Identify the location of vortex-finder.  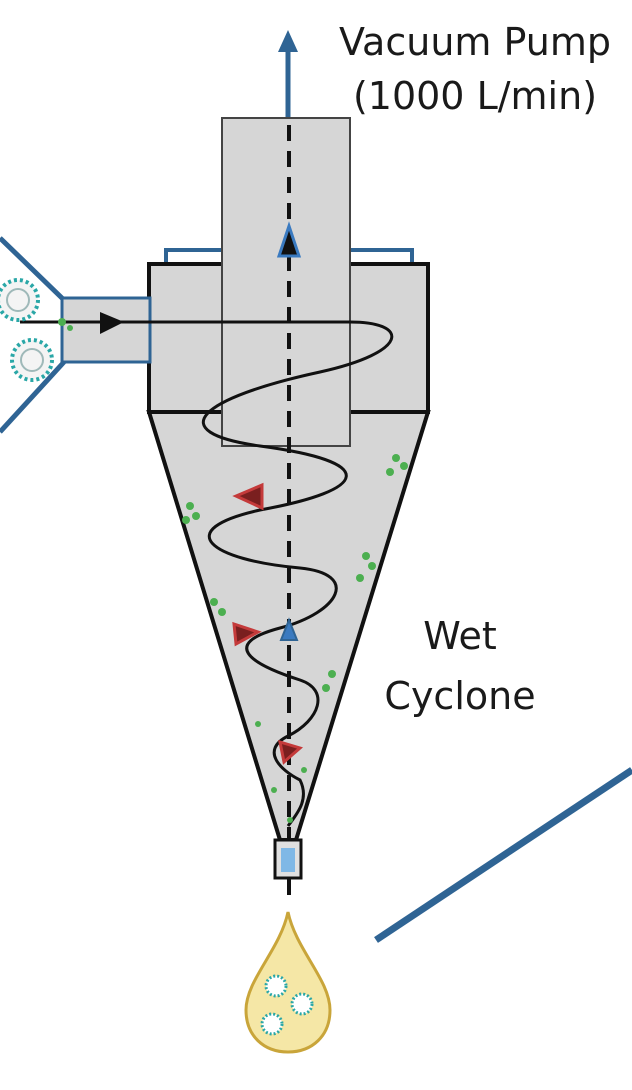
(286, 282).